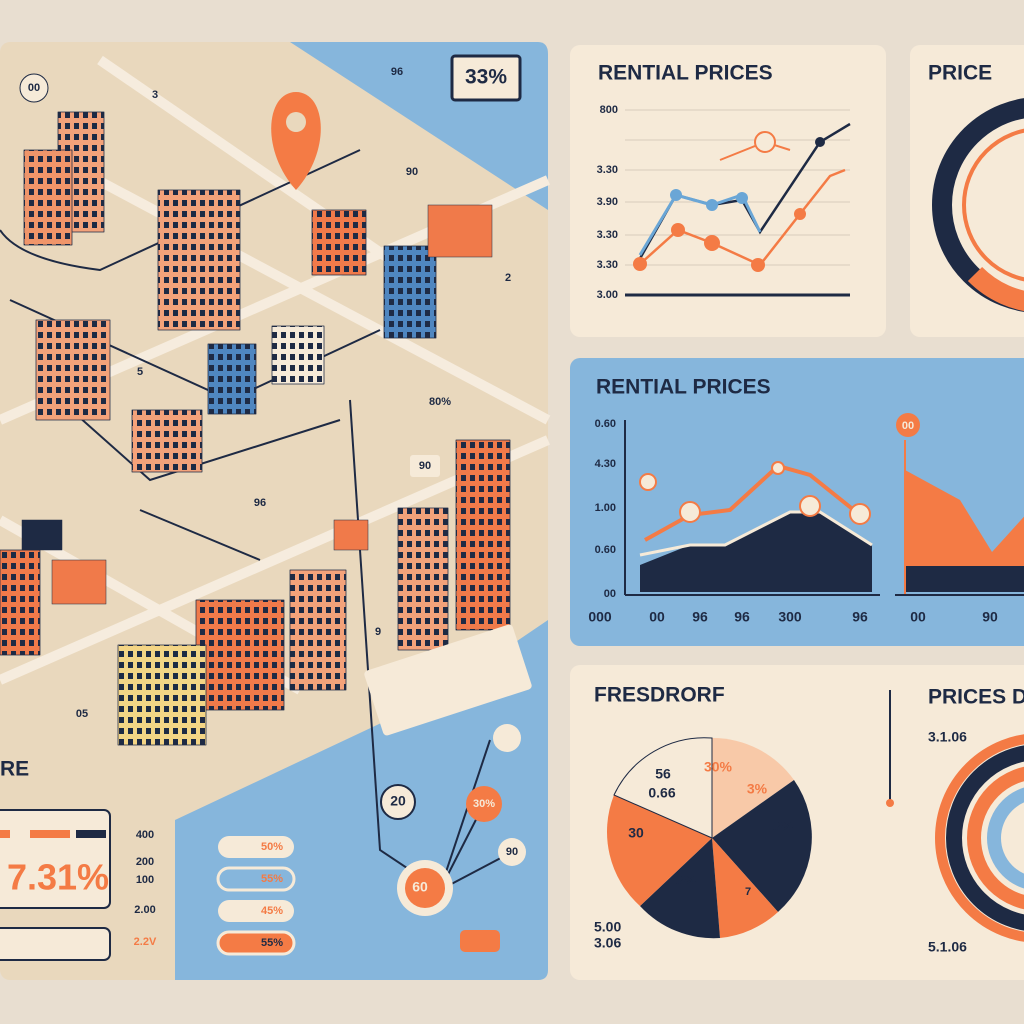 The height and width of the screenshot is (1024, 1024). What do you see at coordinates (508, 278) in the screenshot?
I see `map-label: 2` at bounding box center [508, 278].